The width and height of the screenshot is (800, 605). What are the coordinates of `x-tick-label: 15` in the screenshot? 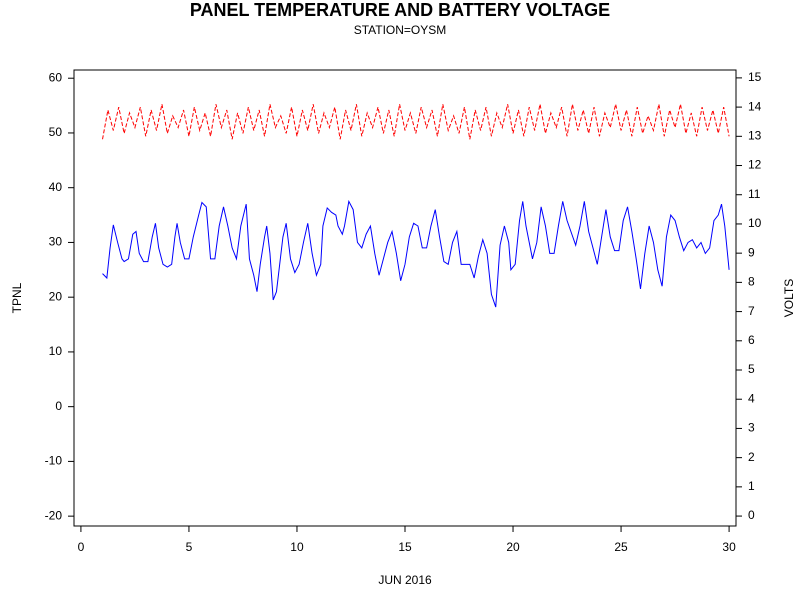 It's located at (405, 547).